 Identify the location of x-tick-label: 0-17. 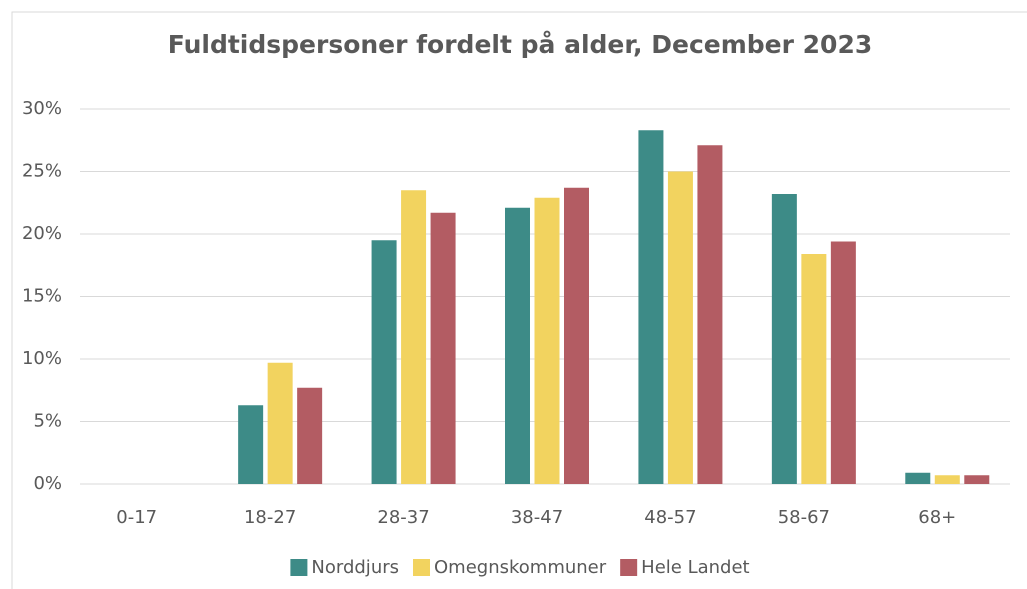
(136, 517).